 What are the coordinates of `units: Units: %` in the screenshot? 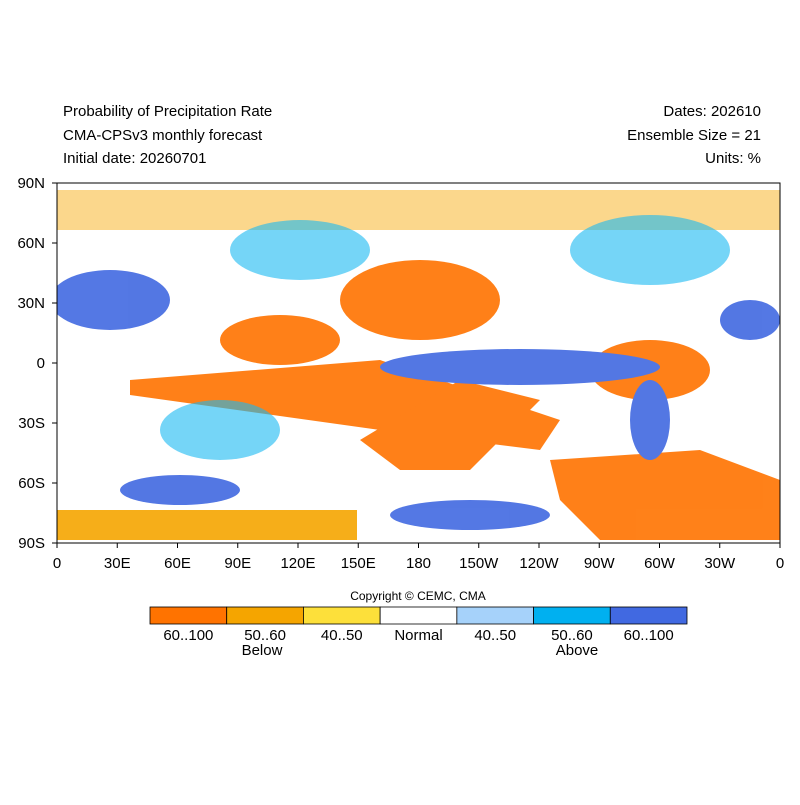 It's located at (733, 158).